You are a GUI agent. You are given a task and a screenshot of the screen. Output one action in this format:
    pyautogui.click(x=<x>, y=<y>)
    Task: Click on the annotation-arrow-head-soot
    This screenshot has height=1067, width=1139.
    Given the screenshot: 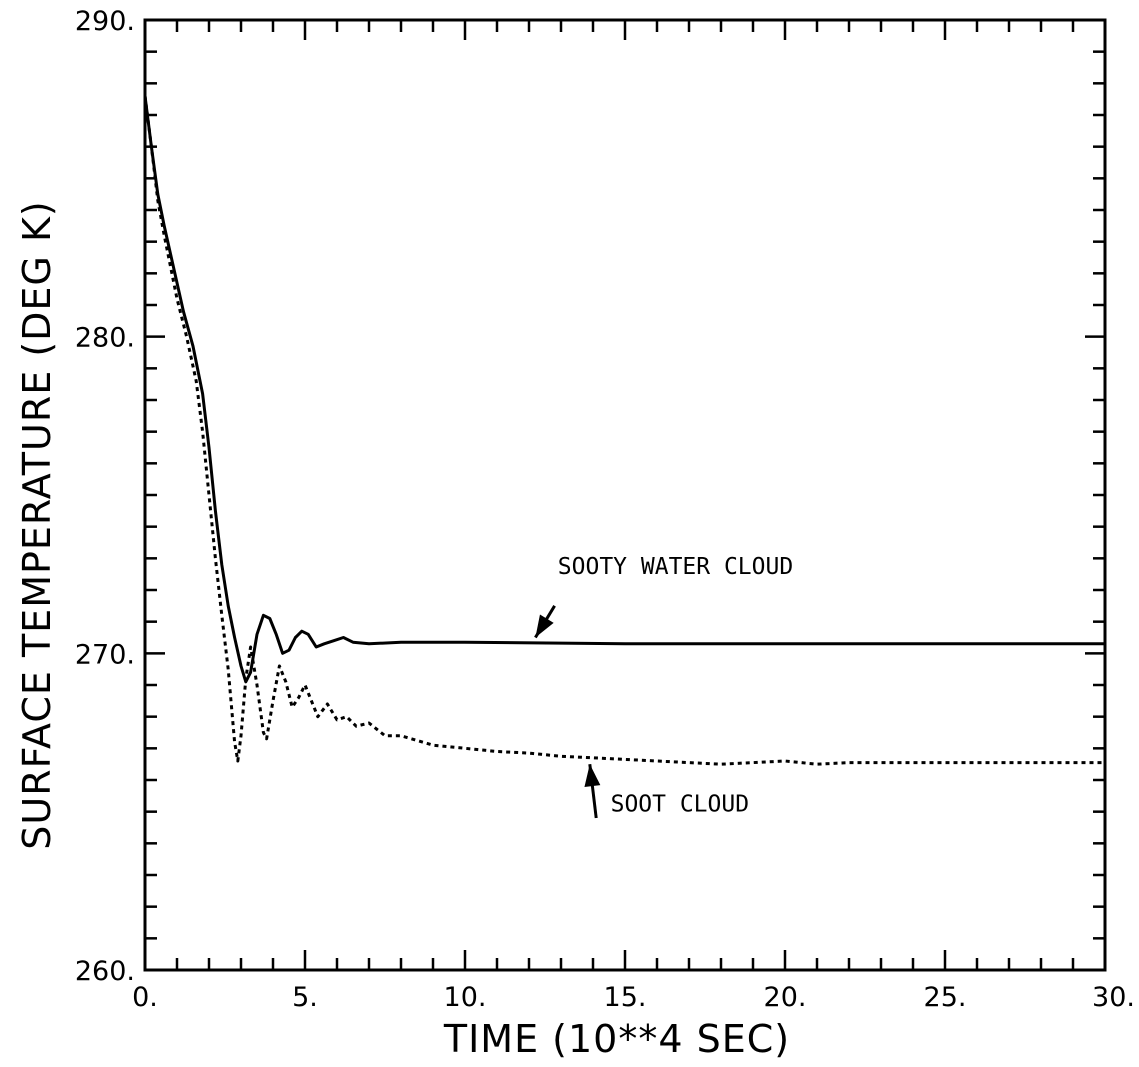 What is the action you would take?
    pyautogui.click(x=592, y=775)
    